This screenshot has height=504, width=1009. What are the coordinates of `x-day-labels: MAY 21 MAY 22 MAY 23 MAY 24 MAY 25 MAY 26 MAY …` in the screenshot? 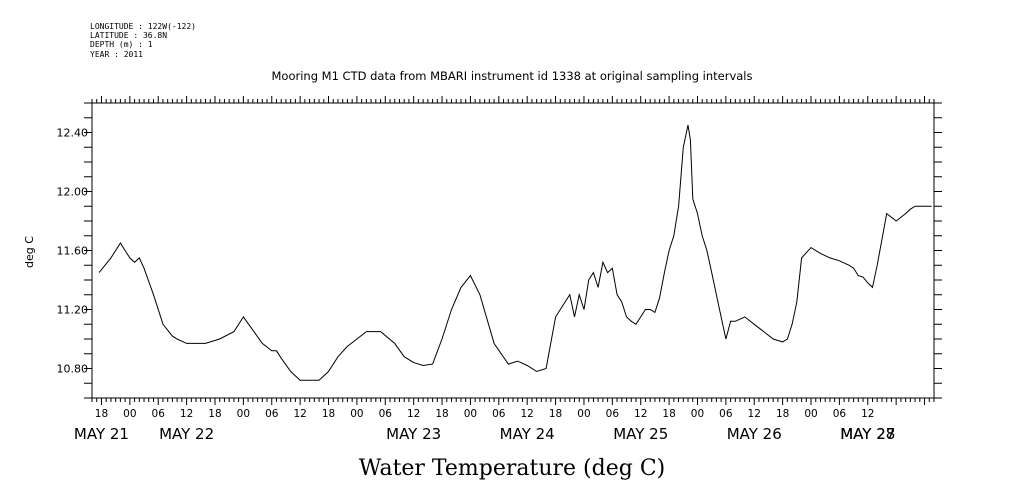 It's located at (484, 434).